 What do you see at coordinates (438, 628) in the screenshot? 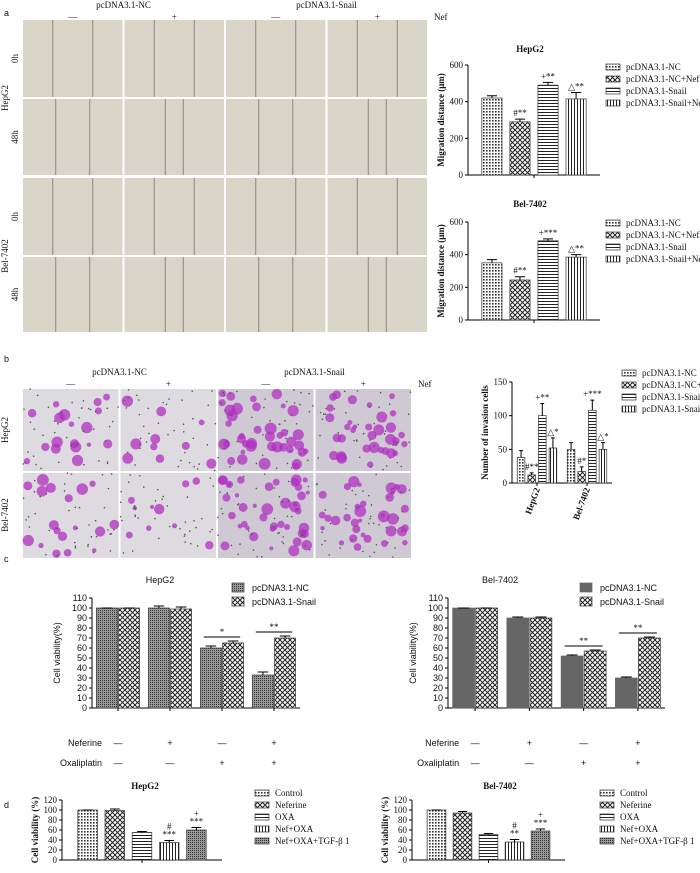
I see `y-tick-label: 80` at bounding box center [438, 628].